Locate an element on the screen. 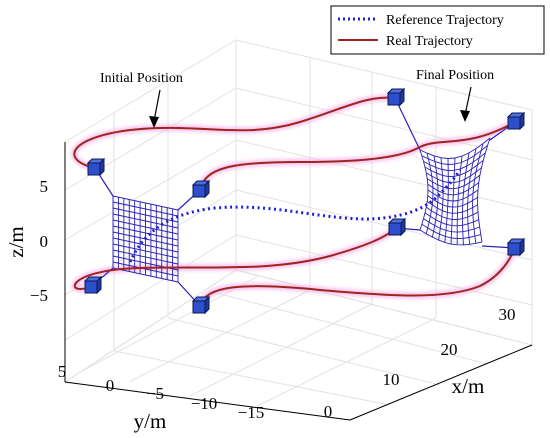 Image resolution: width=550 pixels, height=438 pixels. z-tick-label: −5 is located at coordinates (39, 295).